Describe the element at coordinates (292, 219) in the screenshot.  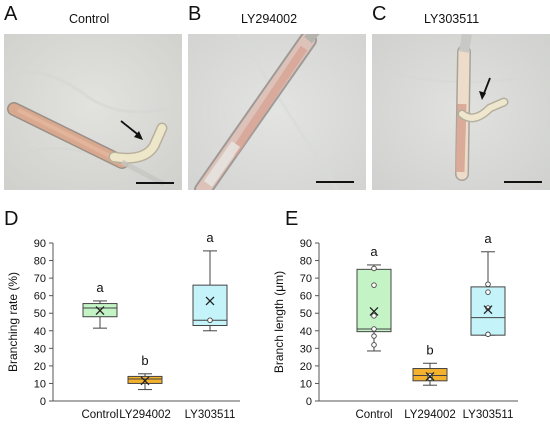
I see `panel-letter-e: E` at that location.